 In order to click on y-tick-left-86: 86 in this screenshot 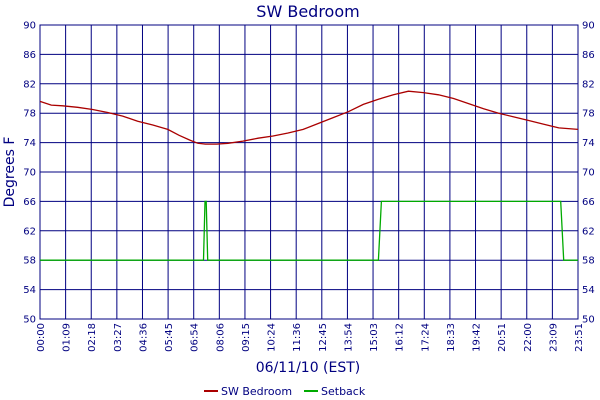, I will do `click(29, 55)`.